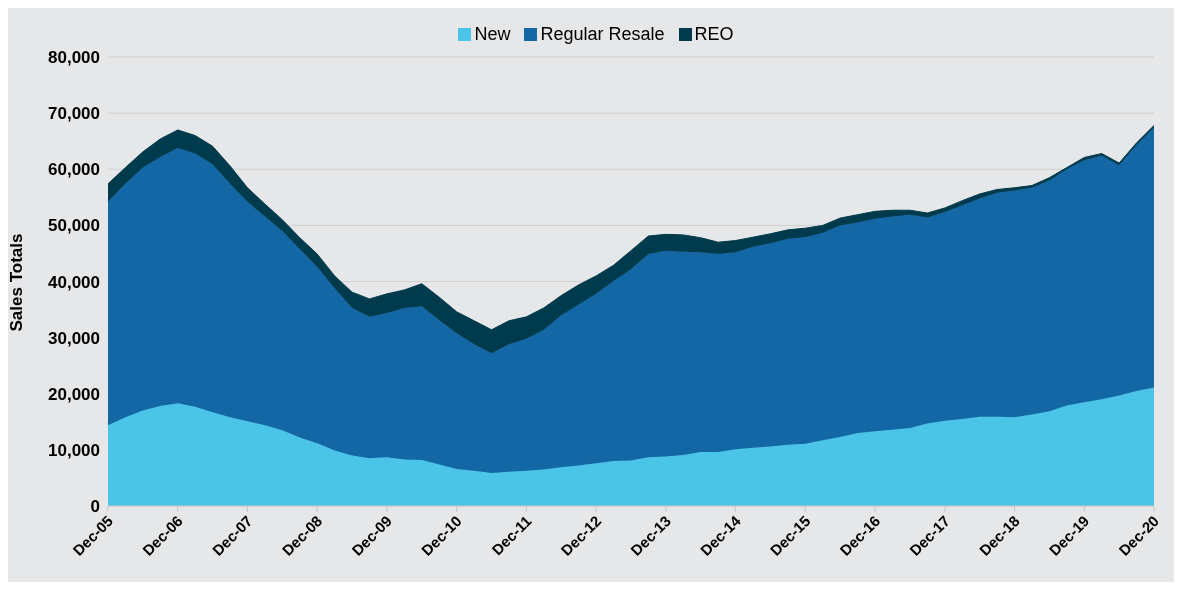 The height and width of the screenshot is (590, 1182). Describe the element at coordinates (602, 34) in the screenshot. I see `legend-label: Regular Resale` at that location.